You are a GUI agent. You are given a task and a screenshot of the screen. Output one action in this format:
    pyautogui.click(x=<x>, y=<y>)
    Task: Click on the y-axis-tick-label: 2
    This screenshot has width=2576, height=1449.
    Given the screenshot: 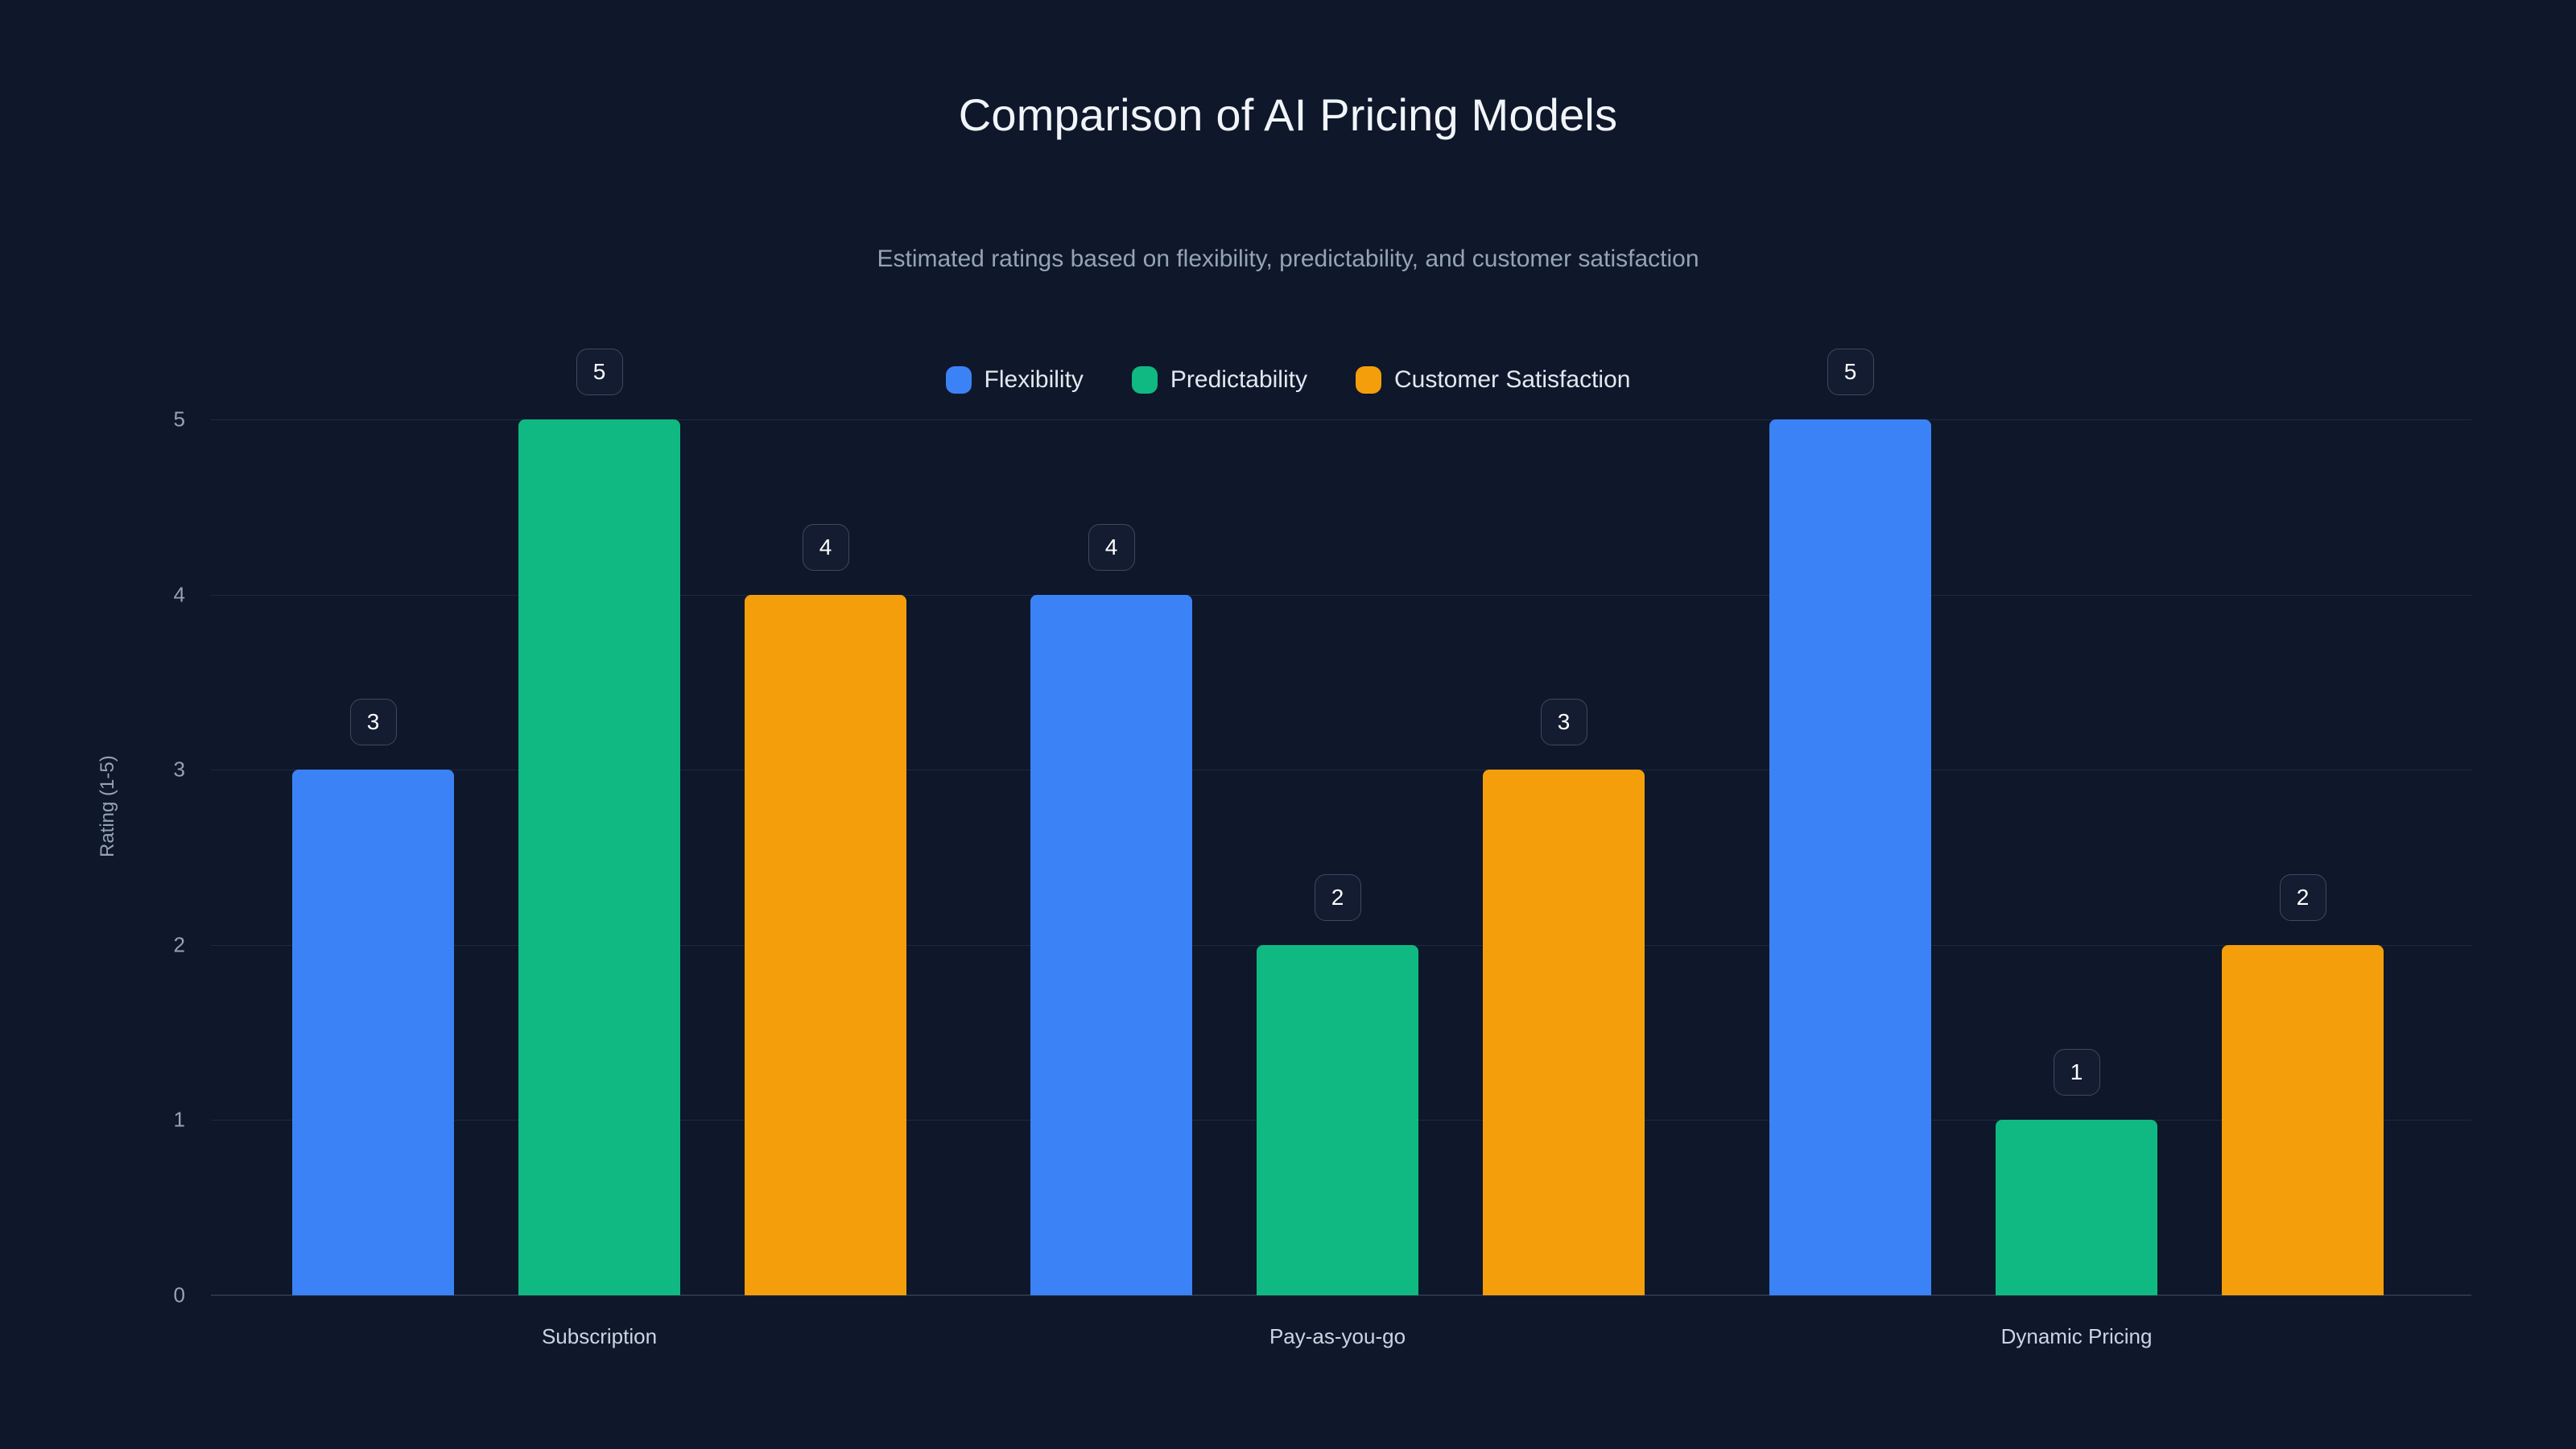 What is the action you would take?
    pyautogui.click(x=179, y=944)
    